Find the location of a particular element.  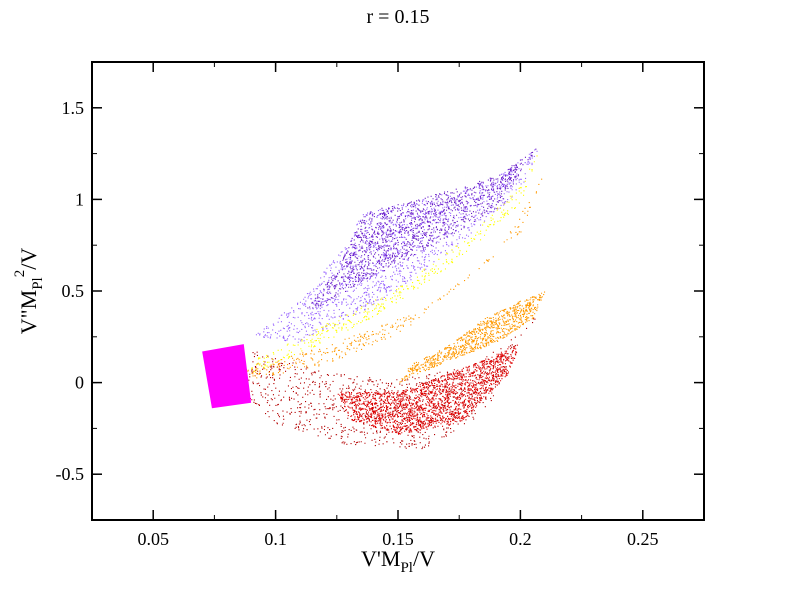

x-tick-label: 0.1 is located at coordinates (275, 539).